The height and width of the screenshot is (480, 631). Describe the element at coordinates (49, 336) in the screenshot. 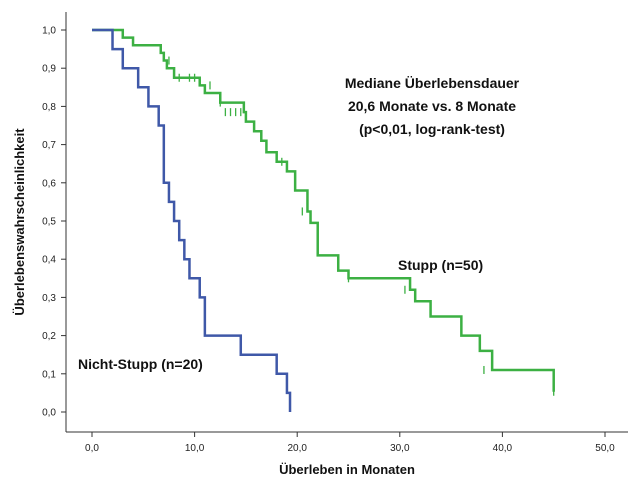

I see `y-tick-label: 0,2` at that location.